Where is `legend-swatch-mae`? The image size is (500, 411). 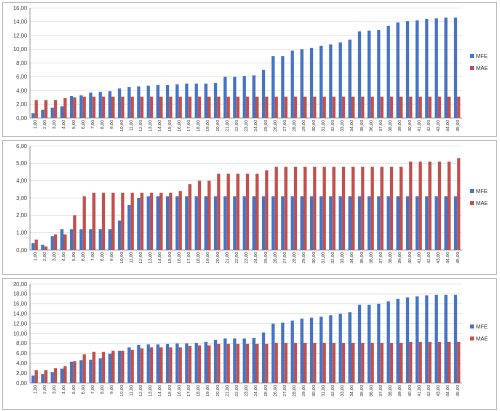
legend-swatch-mae is located at coordinates (472, 203).